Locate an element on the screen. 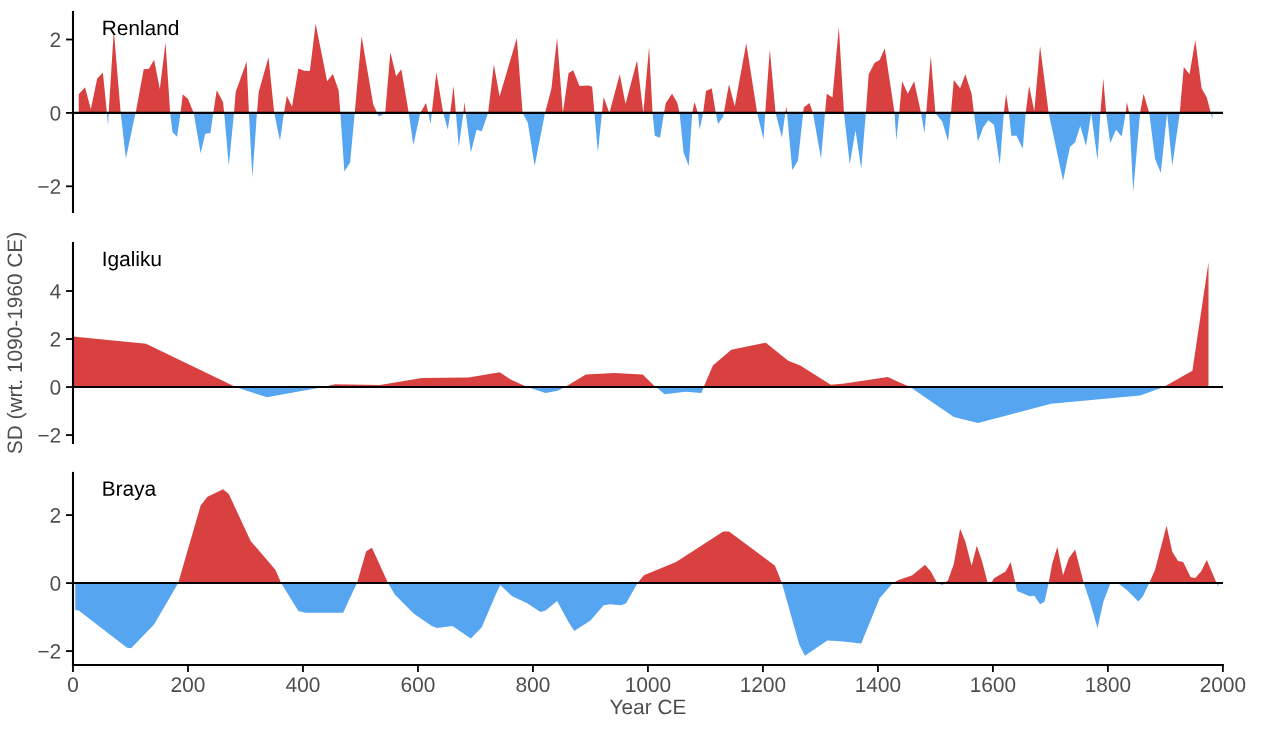 The width and height of the screenshot is (1265, 731). x-tick-label: 1400 is located at coordinates (878, 685).